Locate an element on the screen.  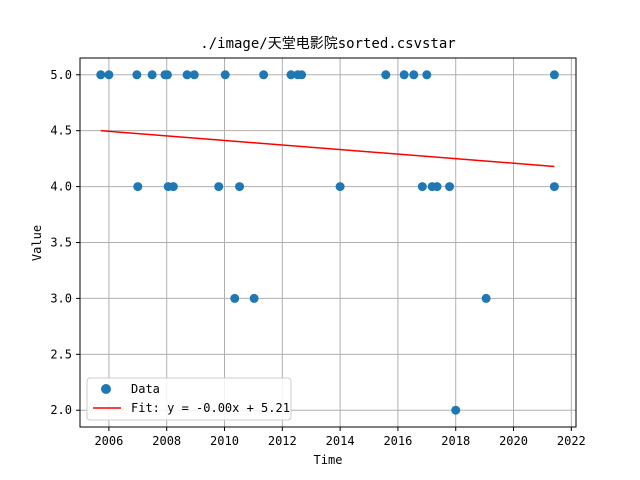
x-tick-label: 2010 is located at coordinates (224, 441).